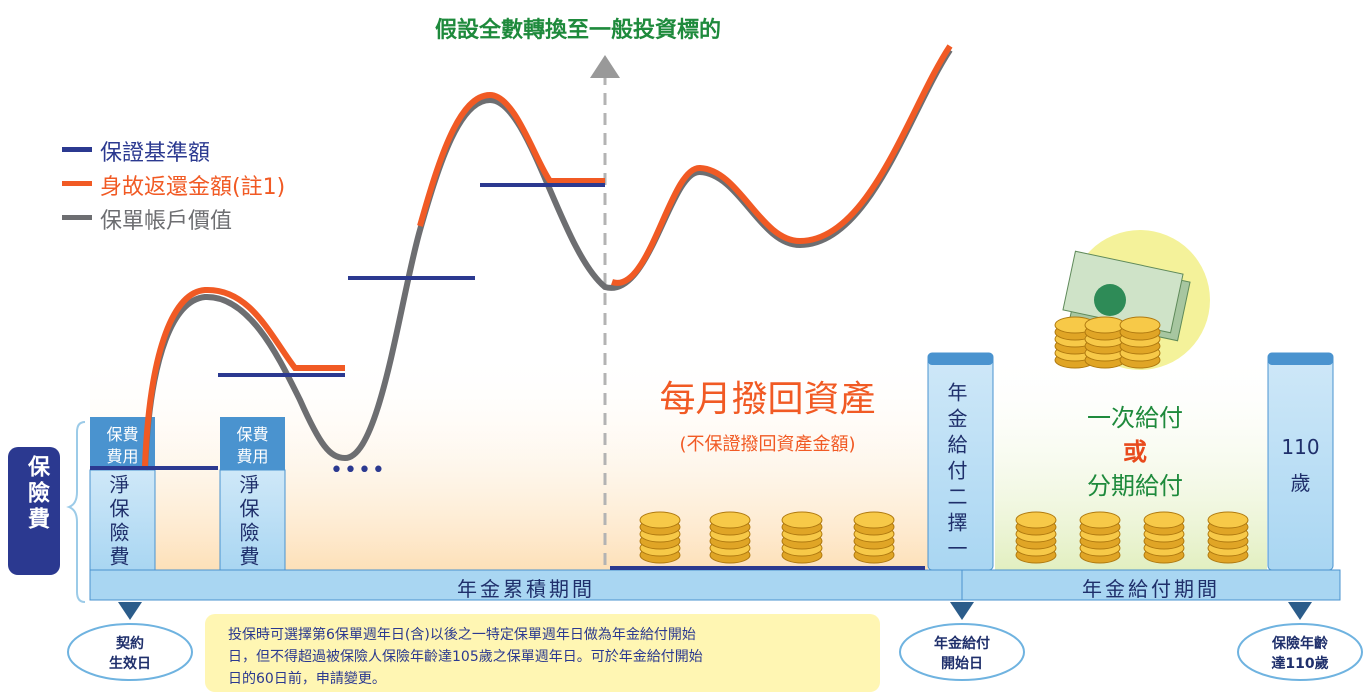 This screenshot has height=696, width=1363. Describe the element at coordinates (1300, 447) in the screenshot. I see `age-label: 110` at that location.